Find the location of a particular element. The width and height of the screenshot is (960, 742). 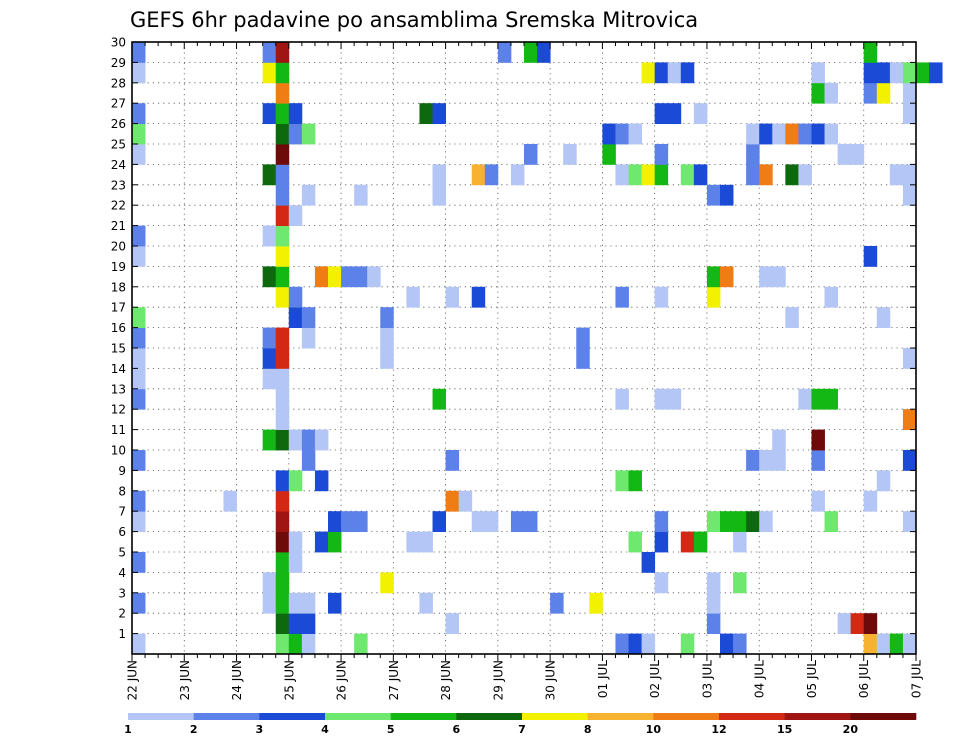

y-tick-label: 17 is located at coordinates (118, 308).